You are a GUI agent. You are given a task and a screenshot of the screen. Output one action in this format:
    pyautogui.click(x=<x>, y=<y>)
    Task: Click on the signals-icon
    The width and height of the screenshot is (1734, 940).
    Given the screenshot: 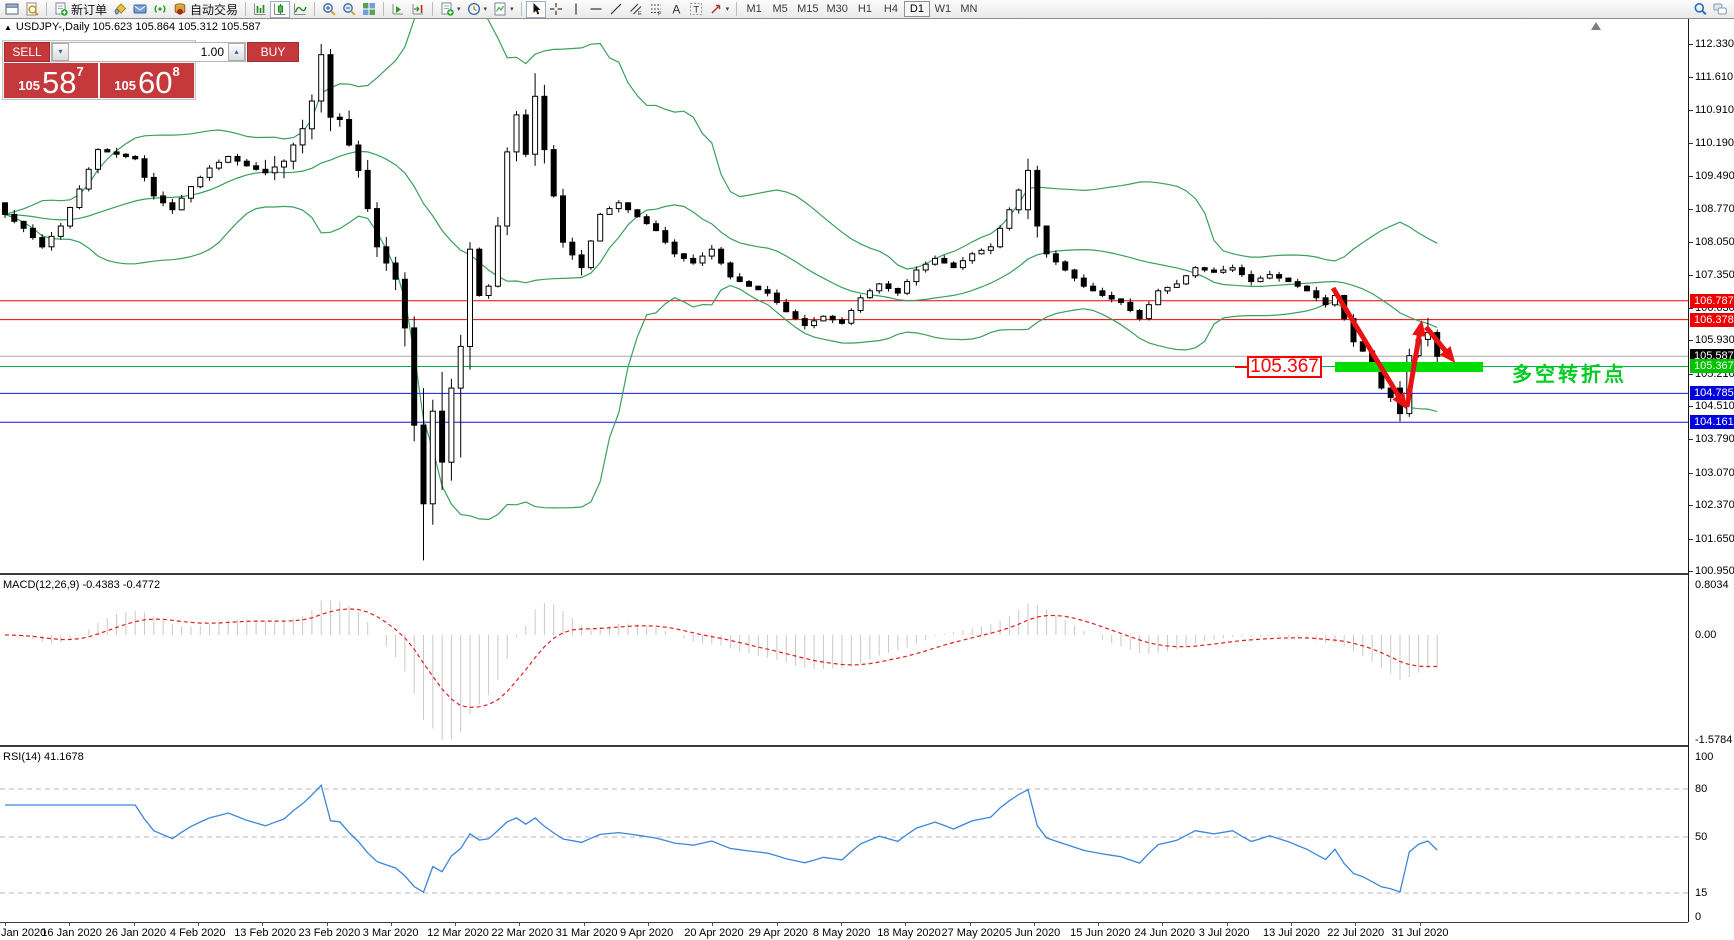 What is the action you would take?
    pyautogui.click(x=160, y=9)
    